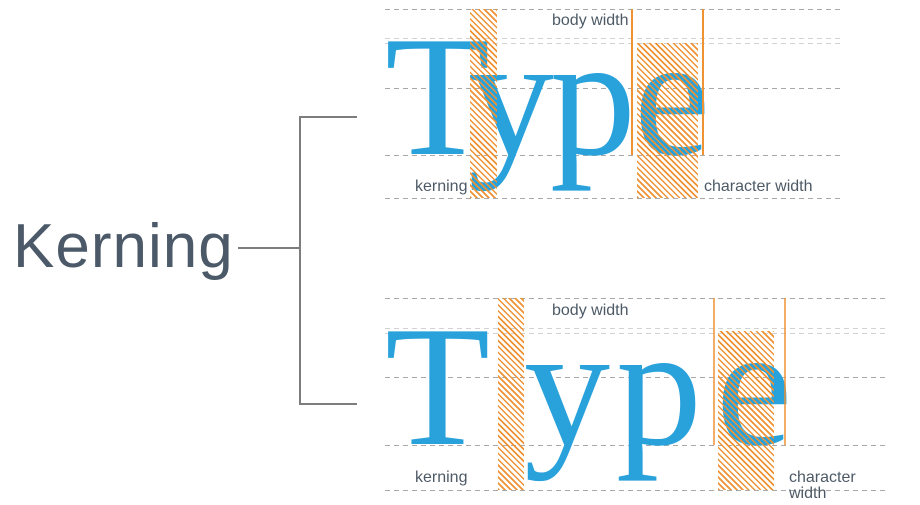 This screenshot has height=505, width=920. What do you see at coordinates (328, 404) in the screenshot?
I see `bracket-bottom-arm-line` at bounding box center [328, 404].